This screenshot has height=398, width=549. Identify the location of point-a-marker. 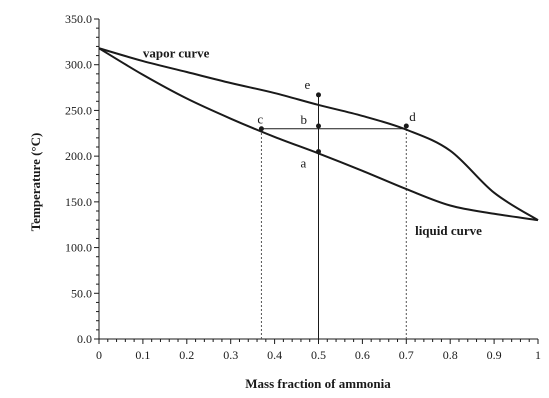
(318, 152).